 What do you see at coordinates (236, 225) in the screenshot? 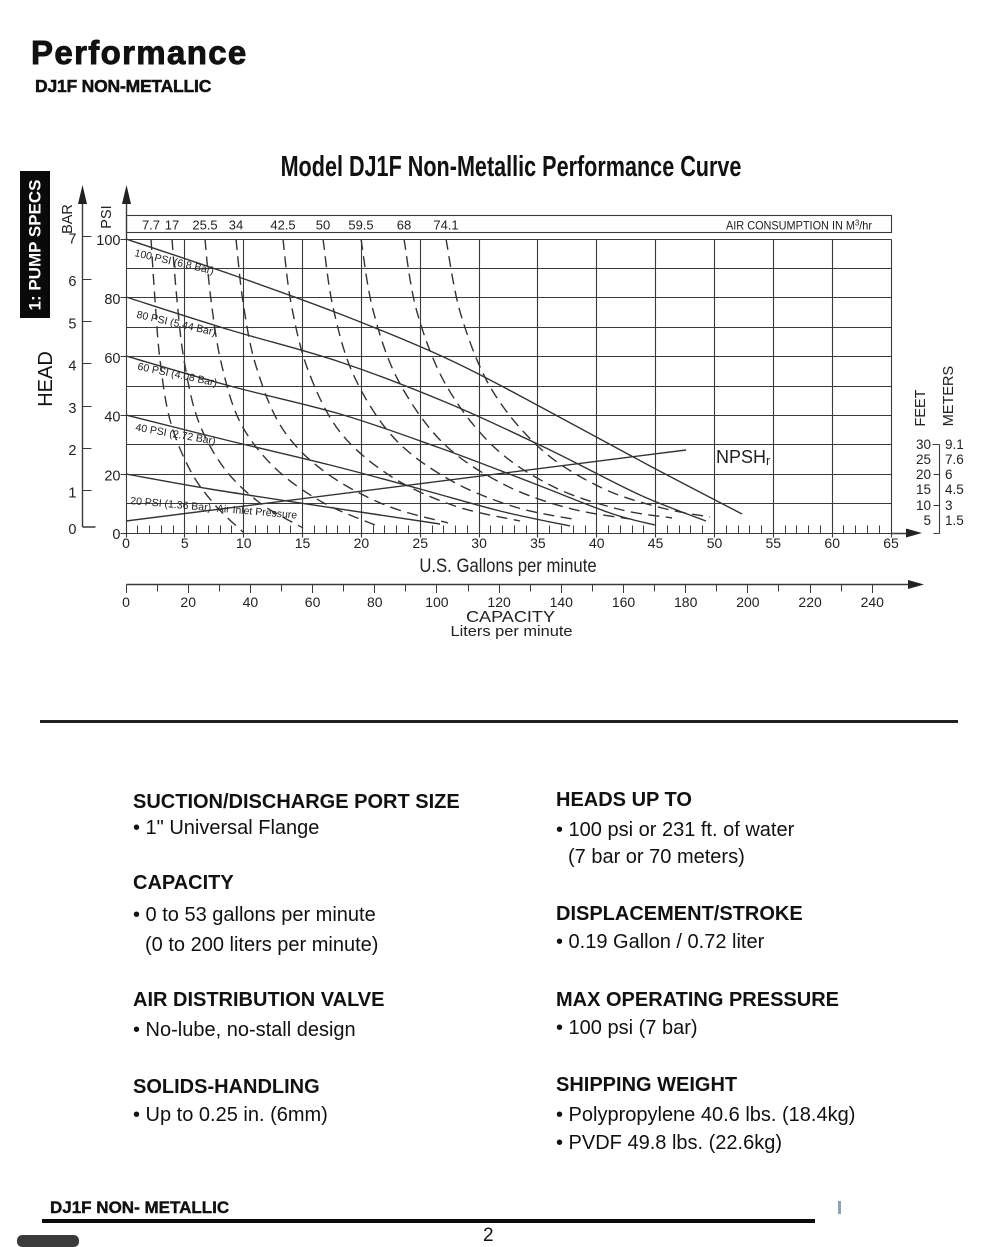
I see `svg-text: 34` at bounding box center [236, 225].